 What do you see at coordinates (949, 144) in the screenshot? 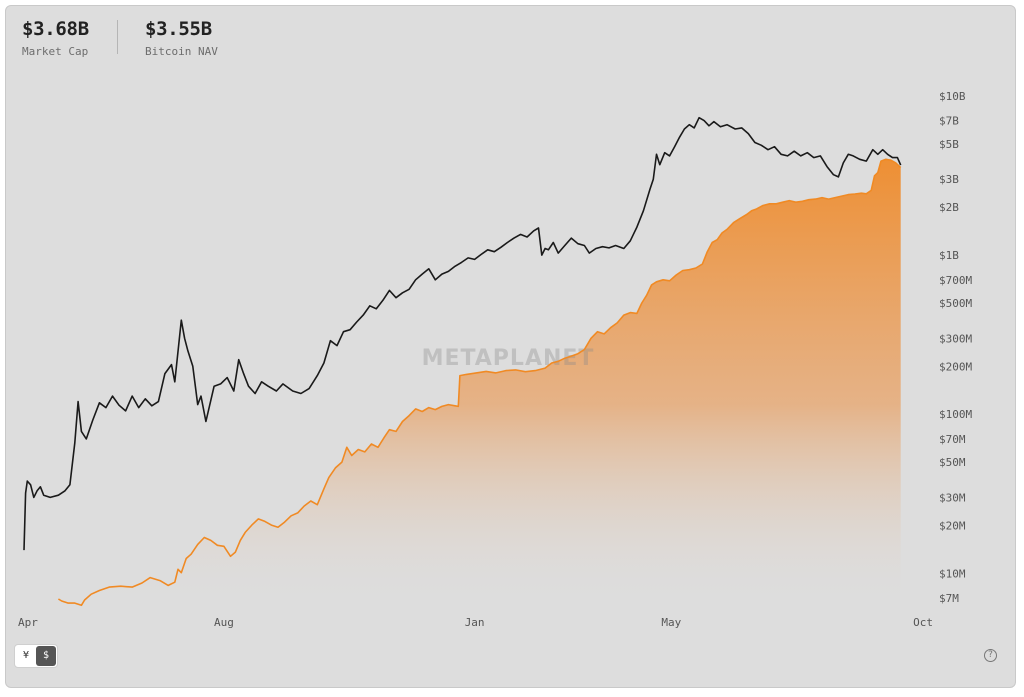
I see `y-tick-label: $5B` at bounding box center [949, 144].